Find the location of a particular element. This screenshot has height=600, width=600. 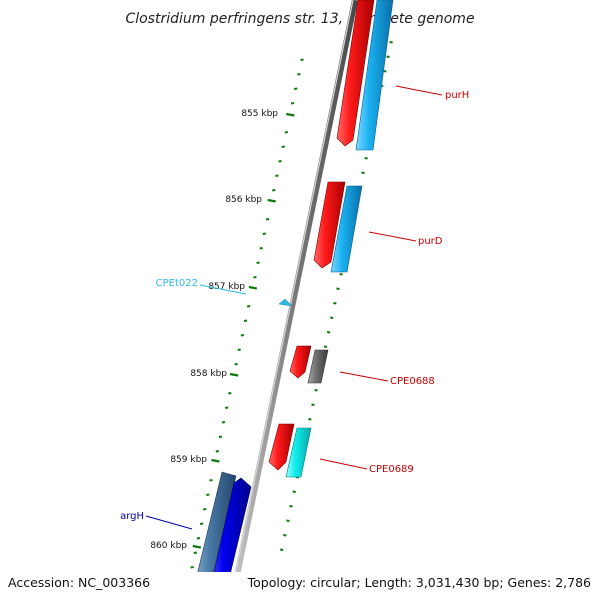

purD-label: purD is located at coordinates (430, 241).